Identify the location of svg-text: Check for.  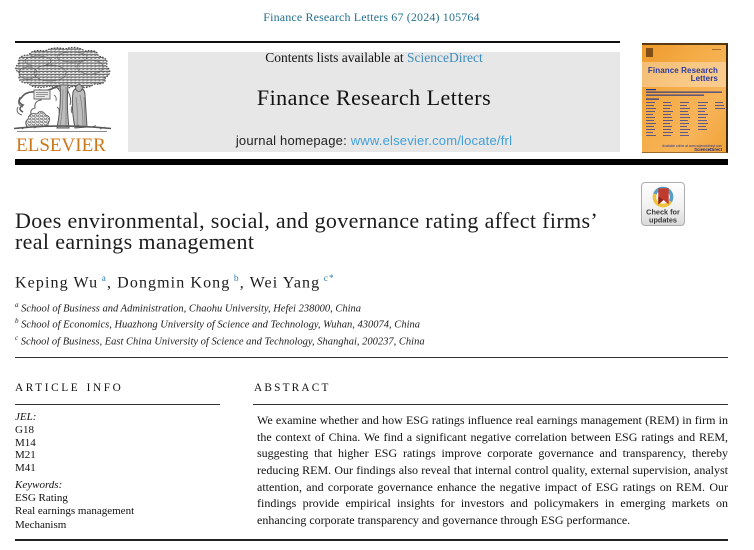
(663, 212).